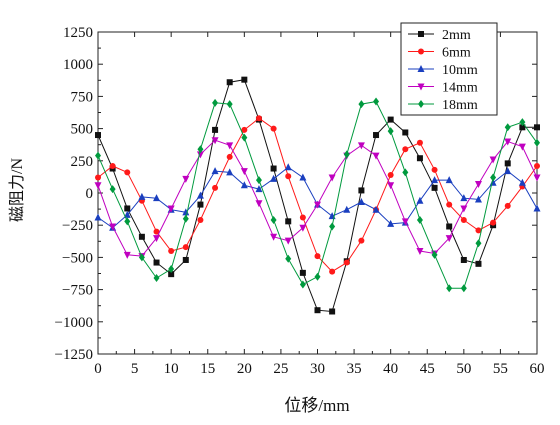  Describe the element at coordinates (17, 190) in the screenshot. I see `y-axis-label: 磁阻力/N` at that location.